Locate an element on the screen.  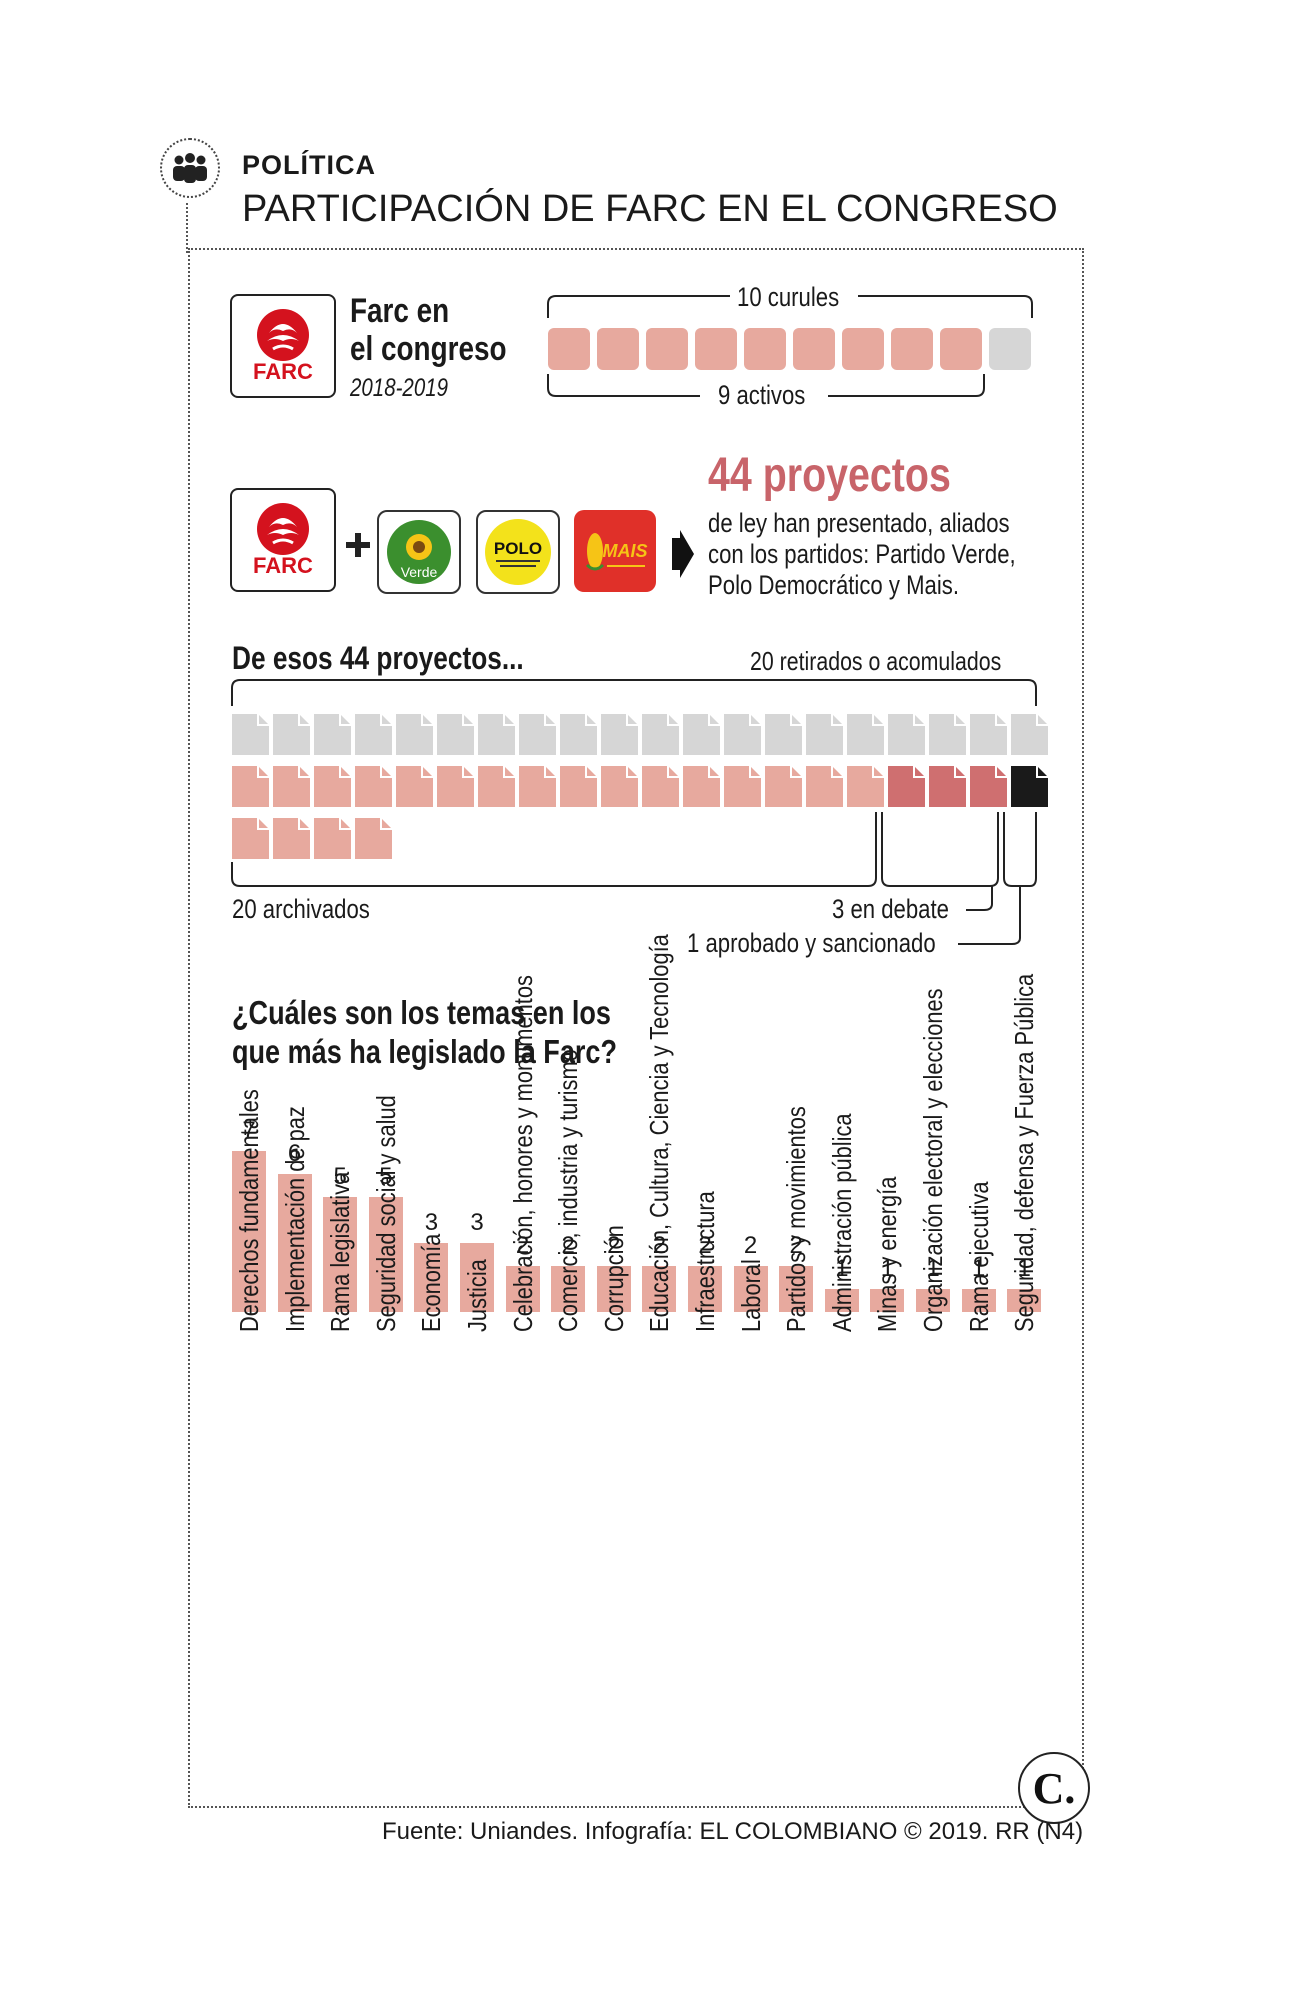
retirados-label: 20 retirados o acomulados is located at coordinates (876, 661).